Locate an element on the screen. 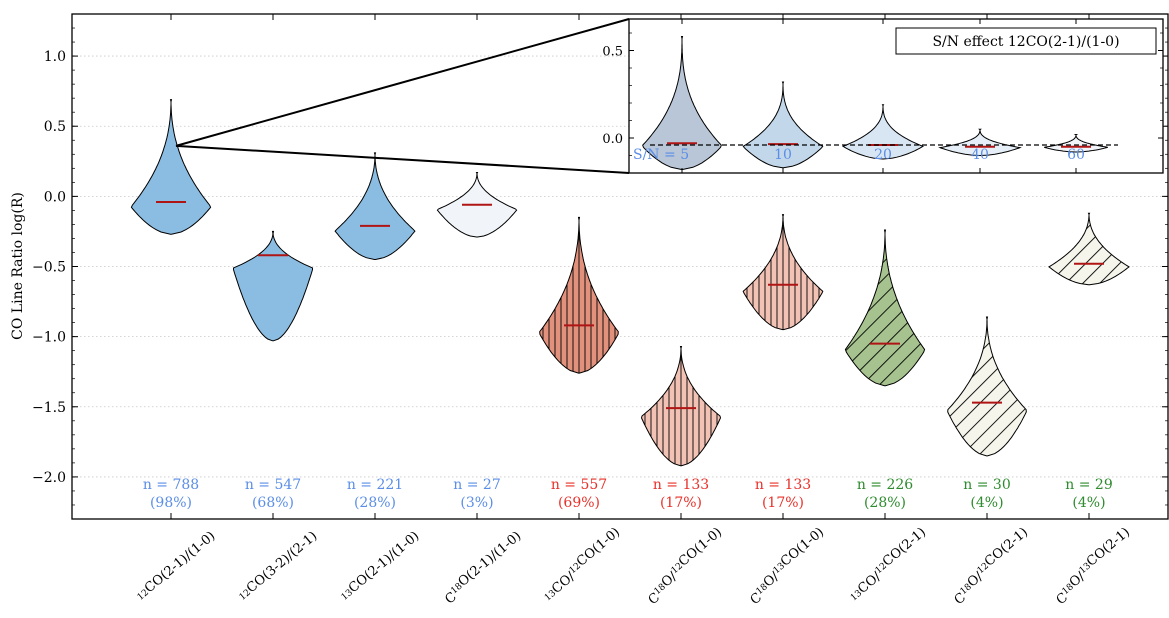 The width and height of the screenshot is (1169, 618). category-label: 13CO/12CO(1-0) is located at coordinates (581, 564).